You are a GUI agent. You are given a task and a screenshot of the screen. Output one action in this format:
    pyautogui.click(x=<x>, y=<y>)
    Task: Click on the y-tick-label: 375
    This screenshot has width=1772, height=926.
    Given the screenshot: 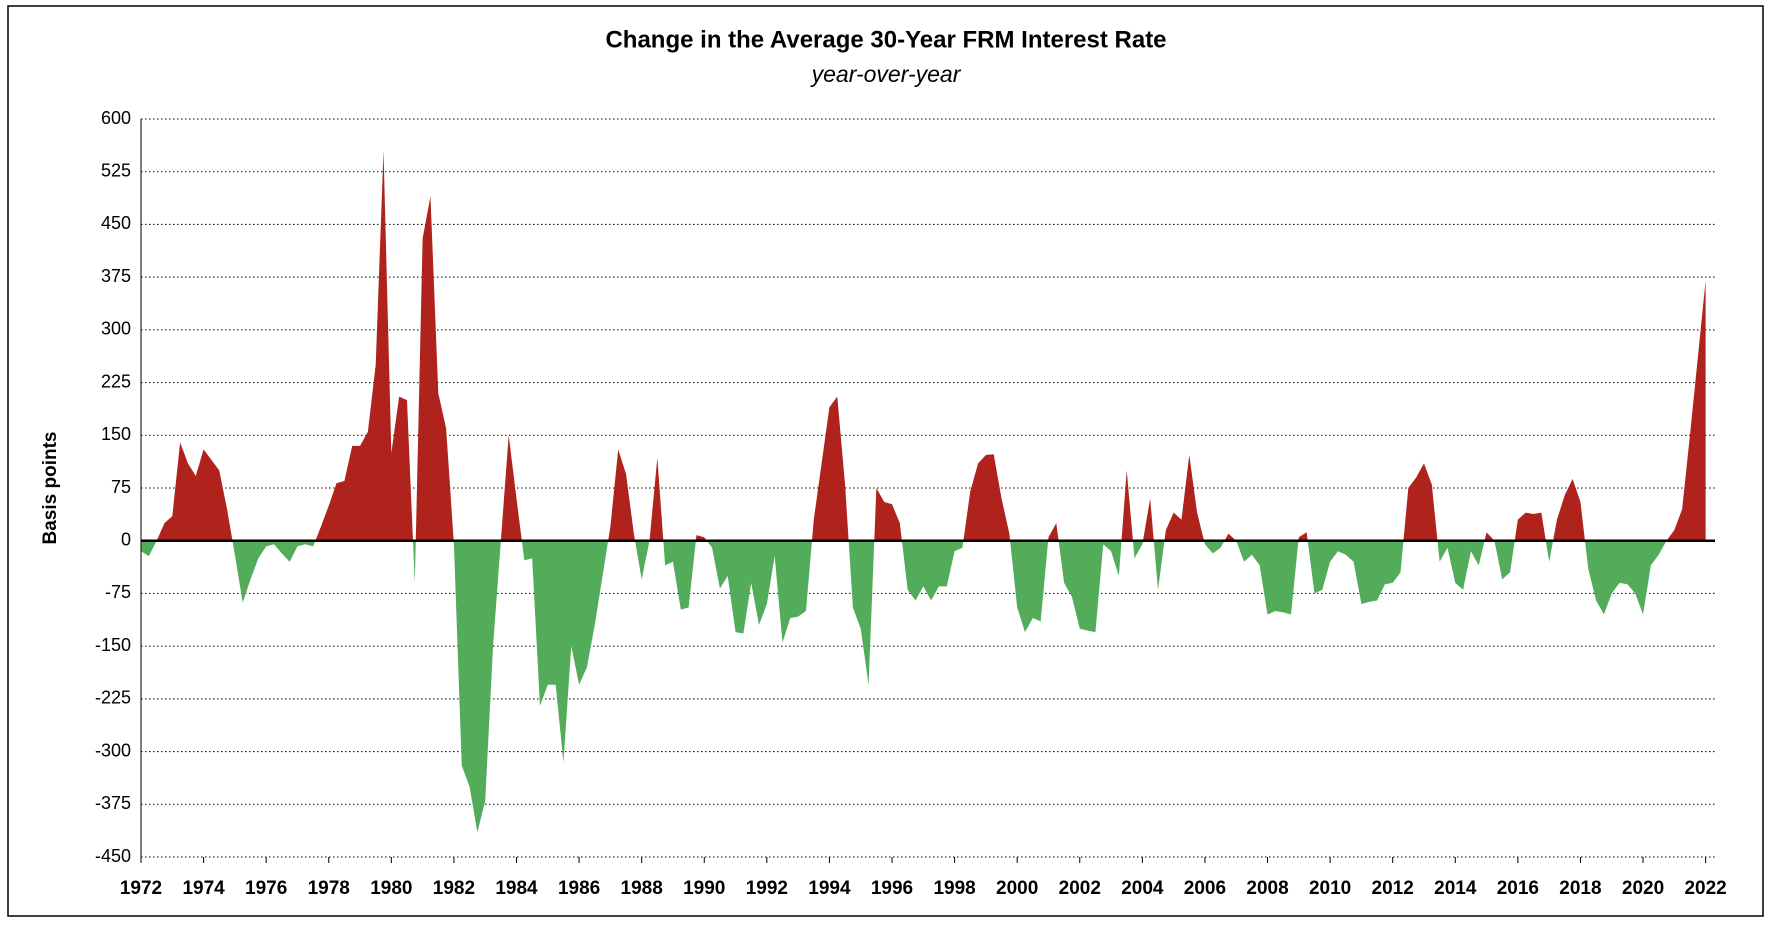 What is the action you would take?
    pyautogui.click(x=116, y=276)
    